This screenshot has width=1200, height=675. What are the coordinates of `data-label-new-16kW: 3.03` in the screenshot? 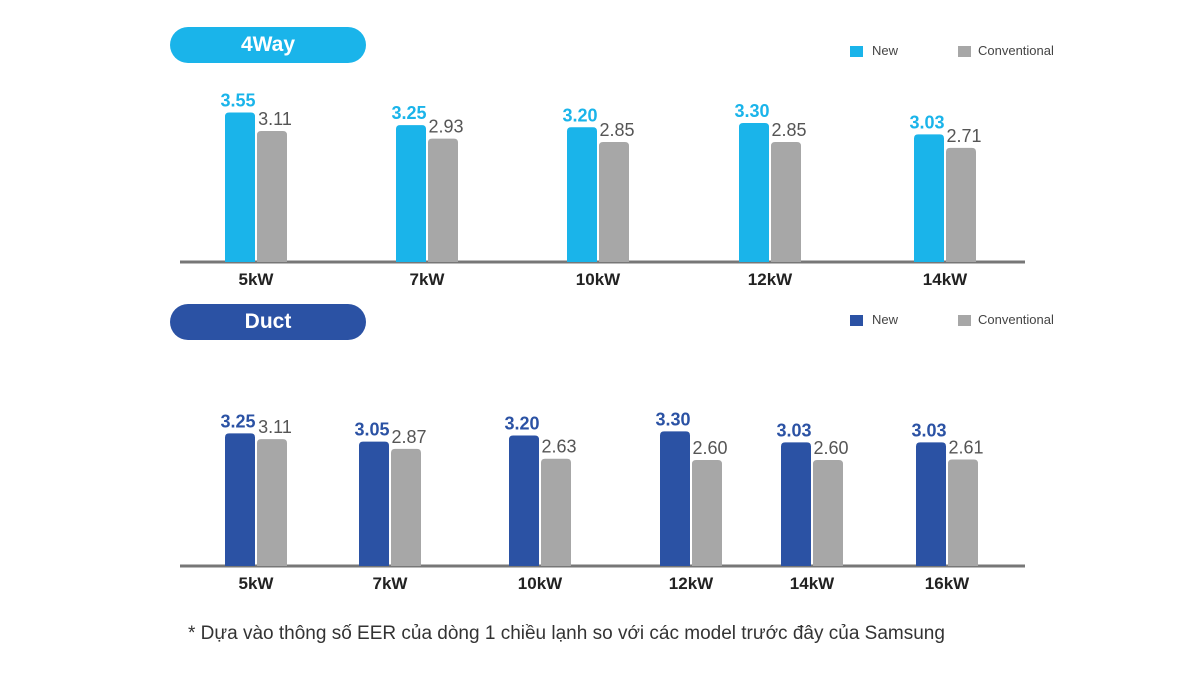 It's located at (928, 430).